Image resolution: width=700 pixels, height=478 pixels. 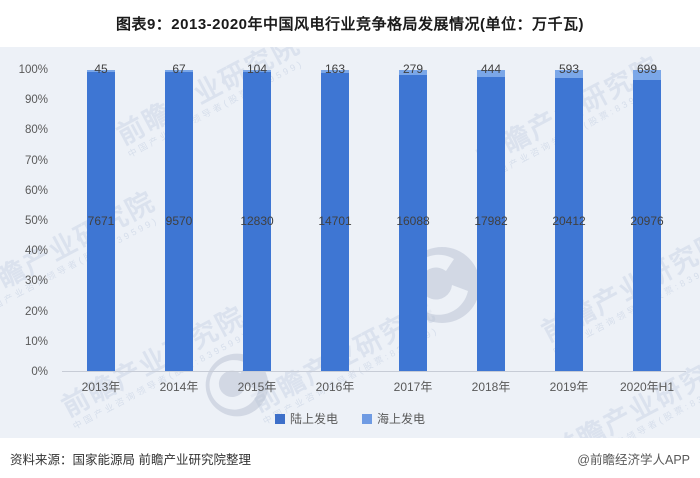 What do you see at coordinates (350, 418) in the screenshot?
I see `chart-legend: 陆上发电 海上发电` at bounding box center [350, 418].